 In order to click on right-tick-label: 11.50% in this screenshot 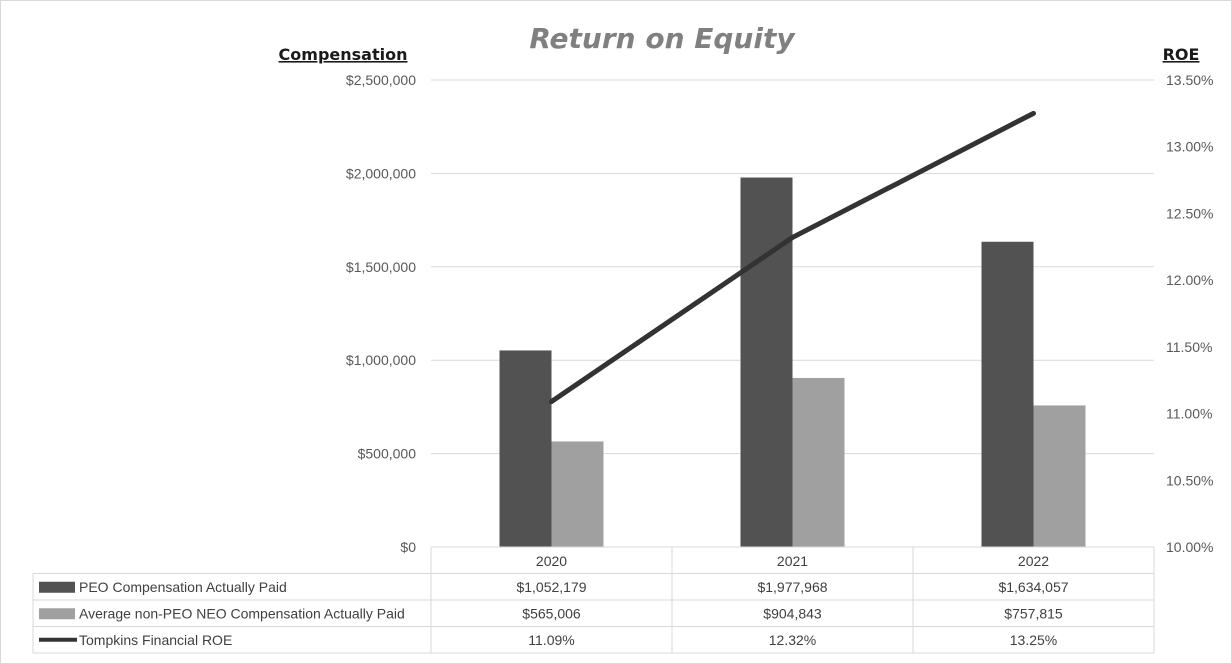, I will do `click(1189, 347)`.